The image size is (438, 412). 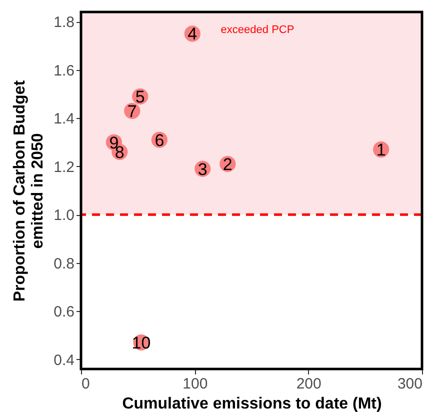 I want to click on band-label: exceeded PCP, so click(x=257, y=30).